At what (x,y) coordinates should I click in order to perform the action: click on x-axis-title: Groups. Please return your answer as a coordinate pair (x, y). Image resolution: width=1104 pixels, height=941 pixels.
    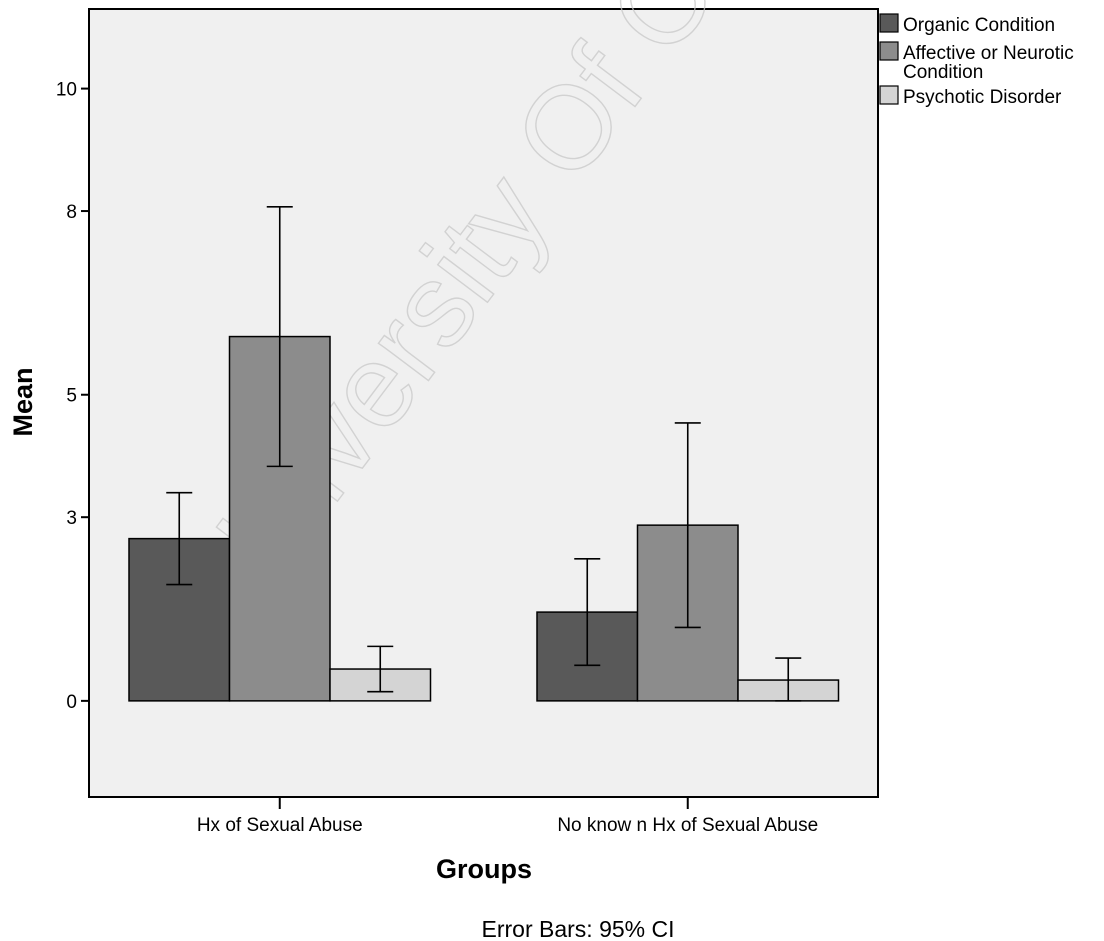
    Looking at the image, I should click on (484, 869).